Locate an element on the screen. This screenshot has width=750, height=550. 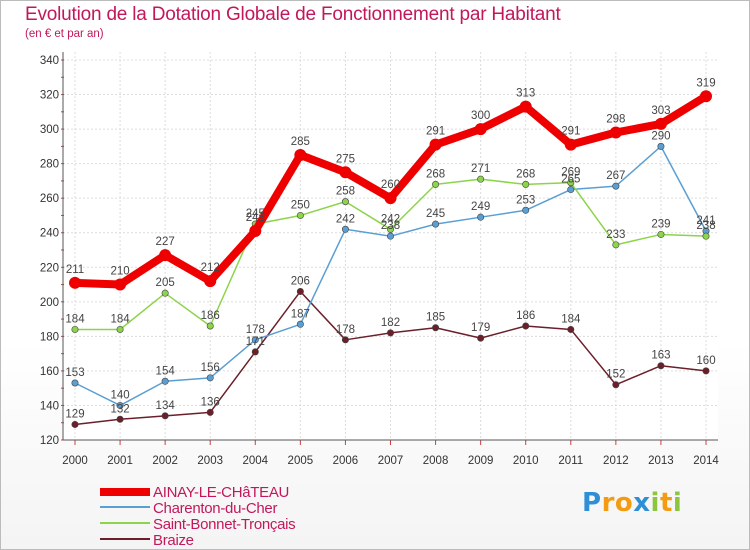
data-label-saint-bonnet-tron-ais: 239 is located at coordinates (660, 224).